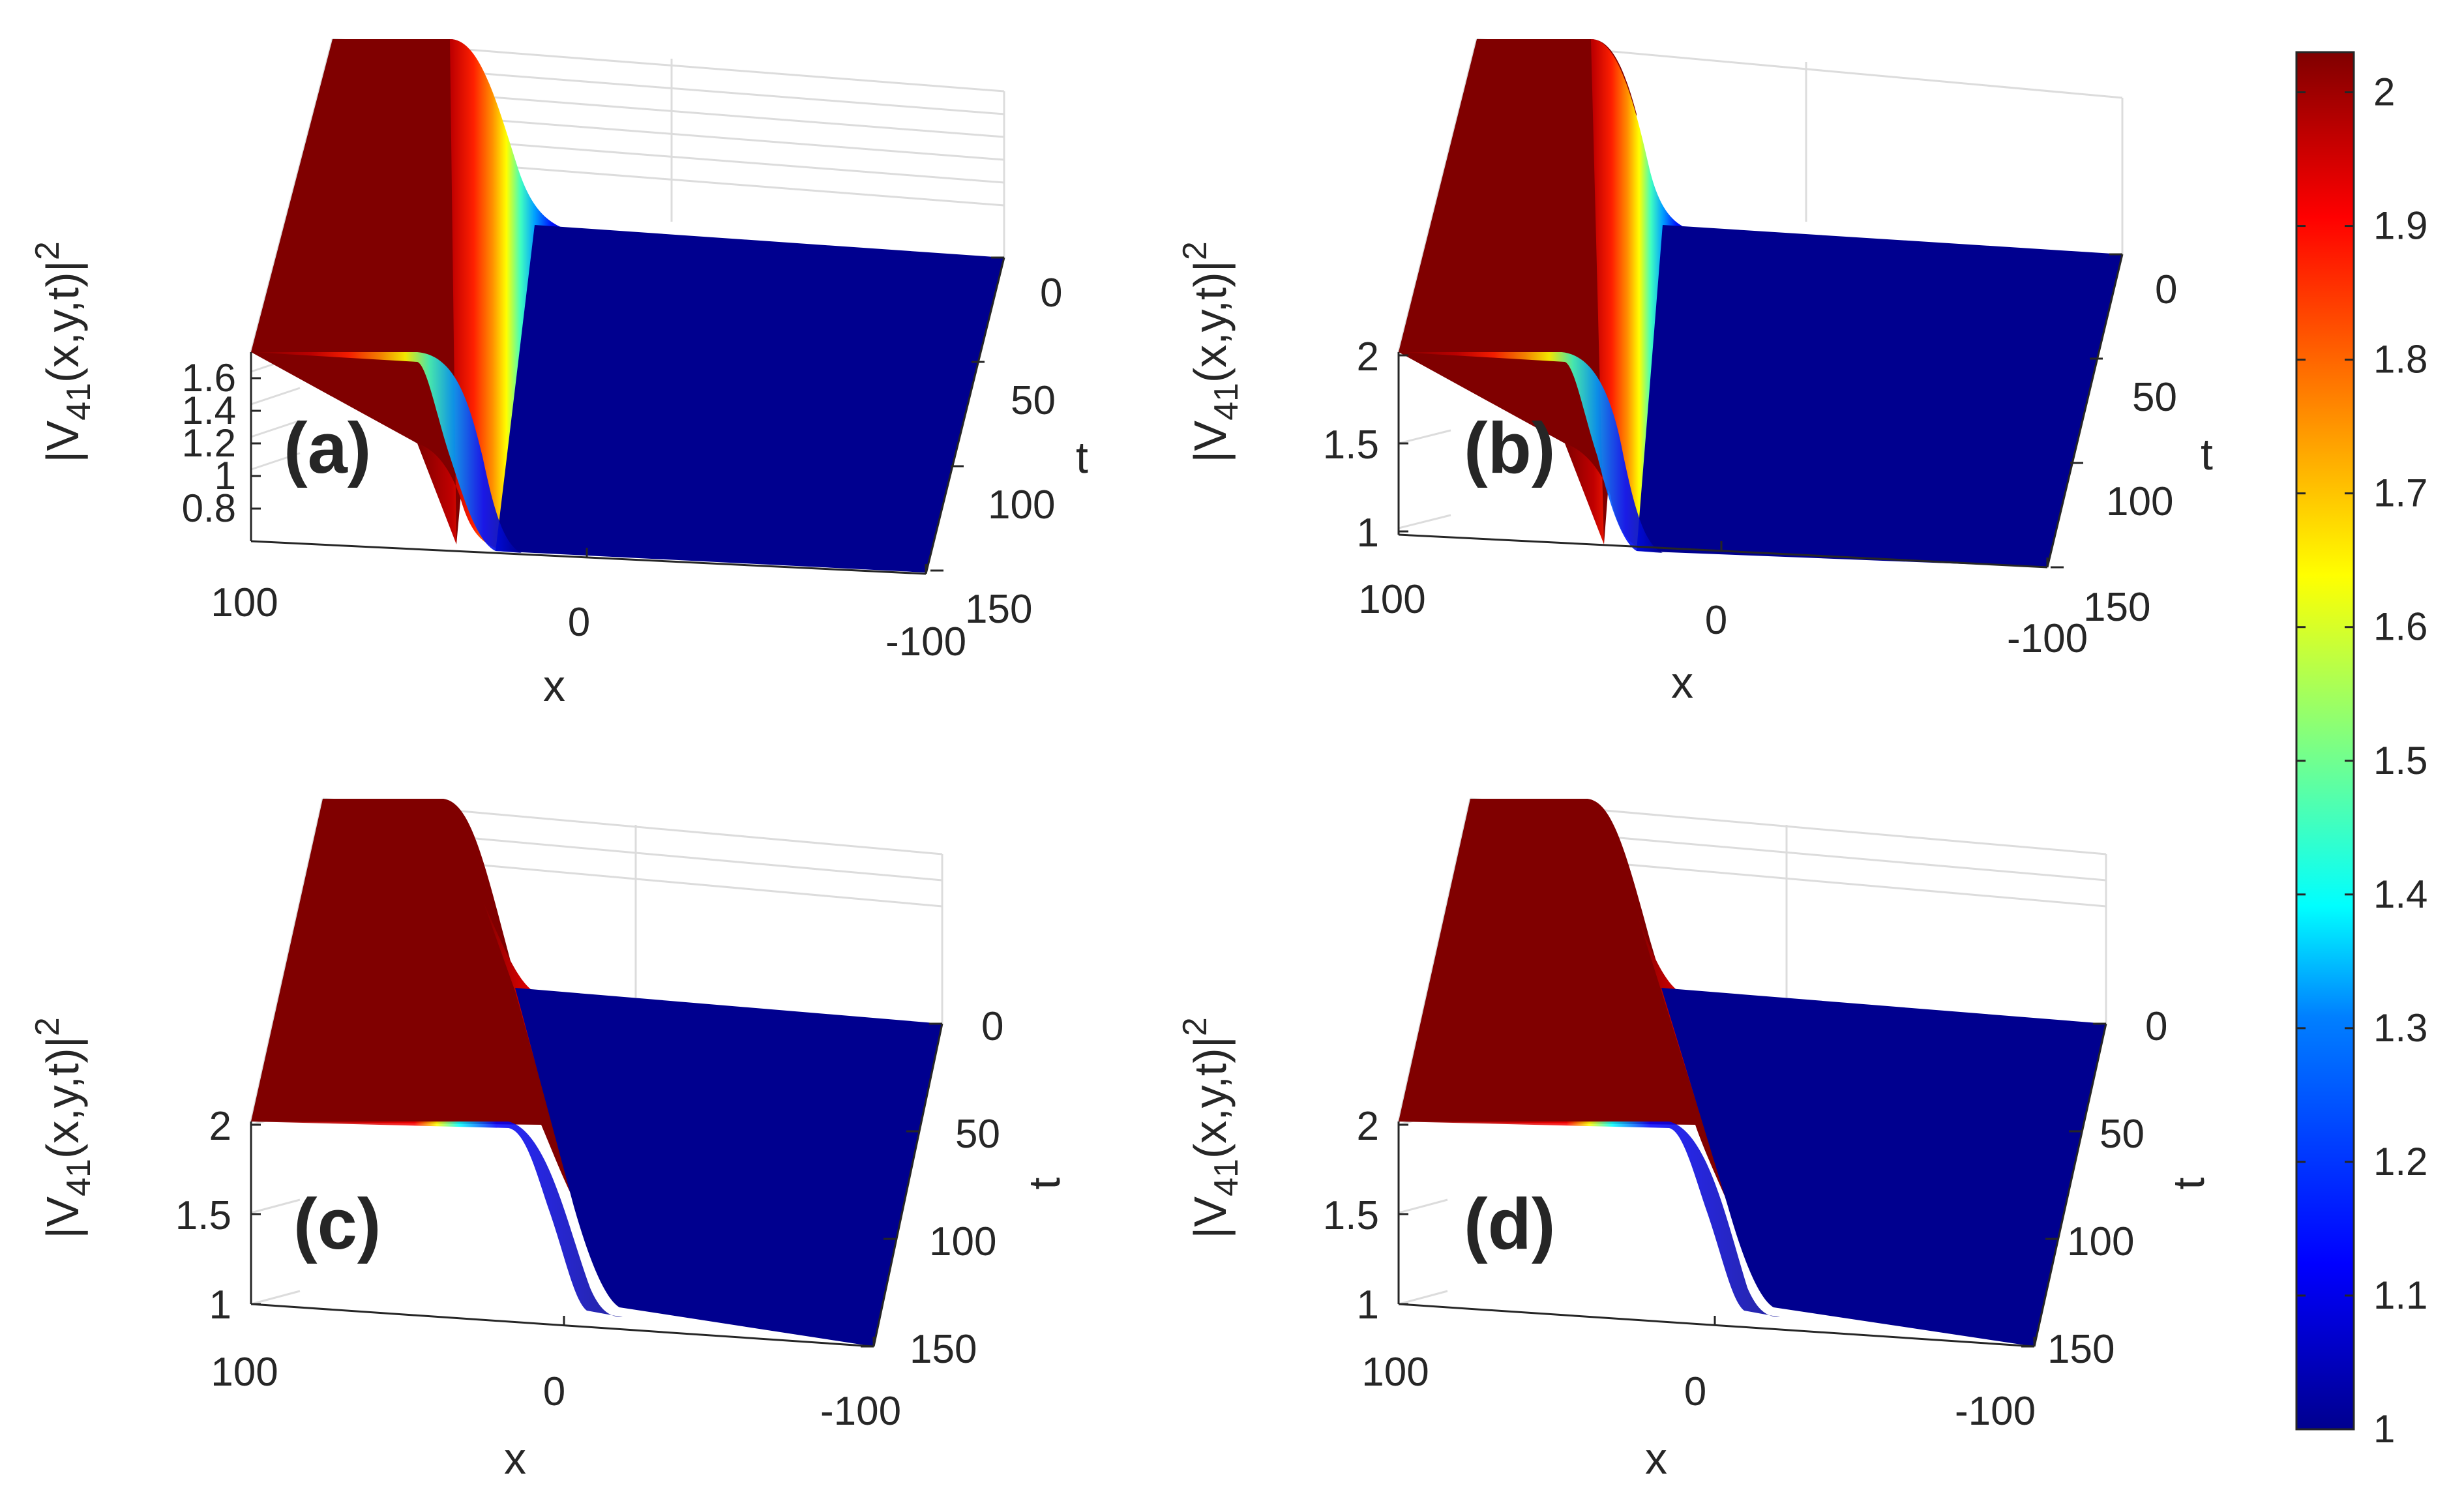  What do you see at coordinates (327, 448) in the screenshot?
I see `panel-label: (a)` at bounding box center [327, 448].